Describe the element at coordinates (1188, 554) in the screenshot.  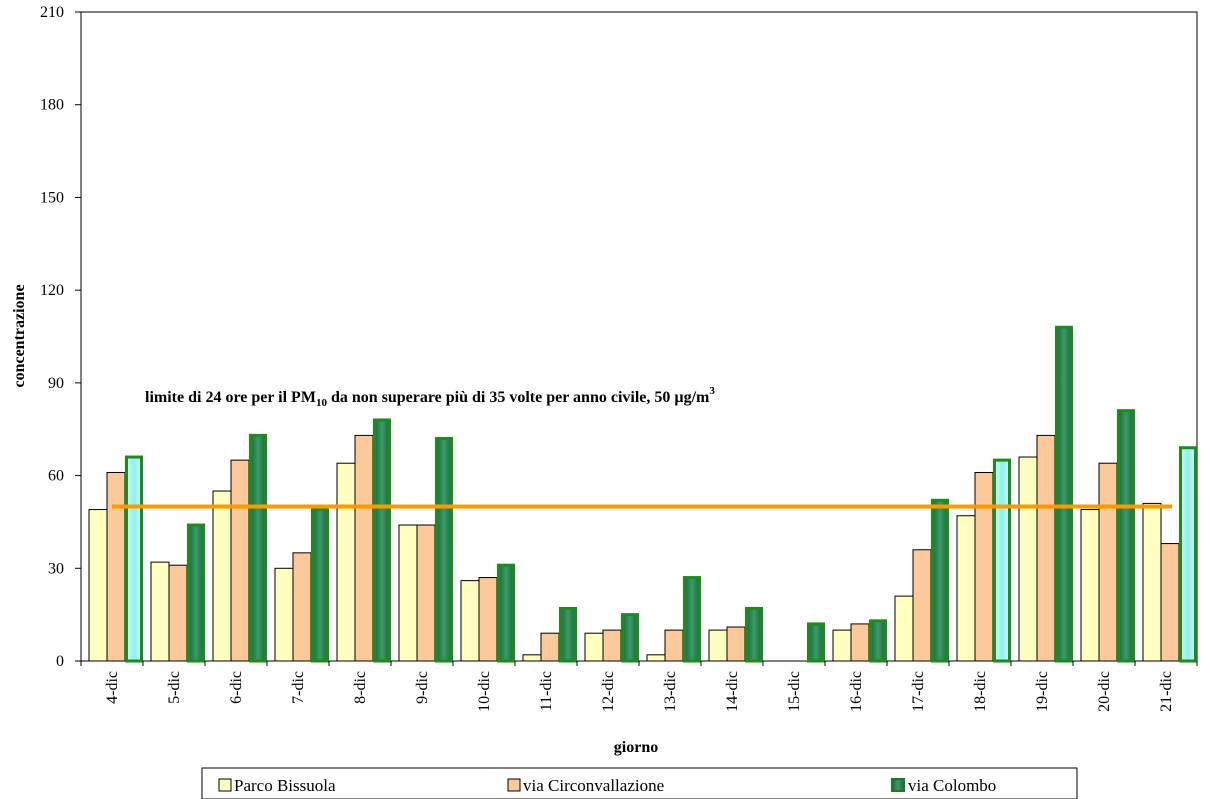
I see `bar-via-colombo-21-dic` at that location.